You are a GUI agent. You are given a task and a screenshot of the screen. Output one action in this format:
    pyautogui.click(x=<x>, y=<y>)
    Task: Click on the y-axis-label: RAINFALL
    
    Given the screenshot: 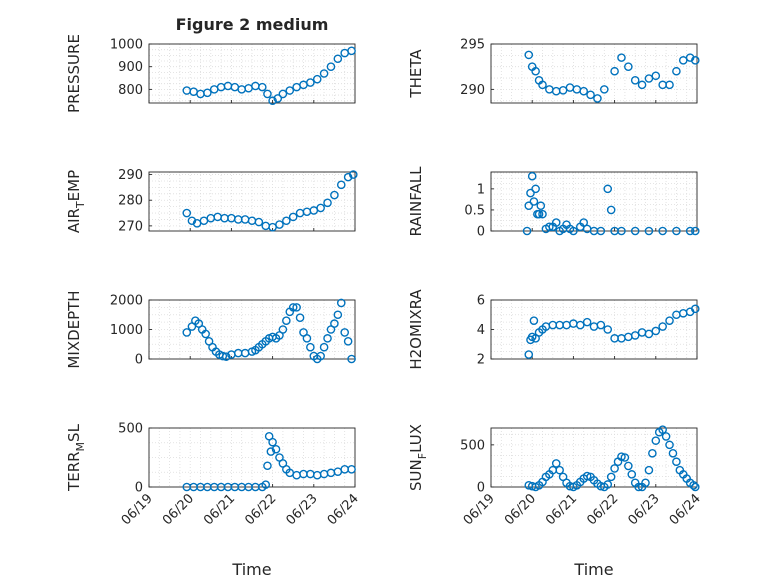 What is the action you would take?
    pyautogui.click(x=416, y=201)
    